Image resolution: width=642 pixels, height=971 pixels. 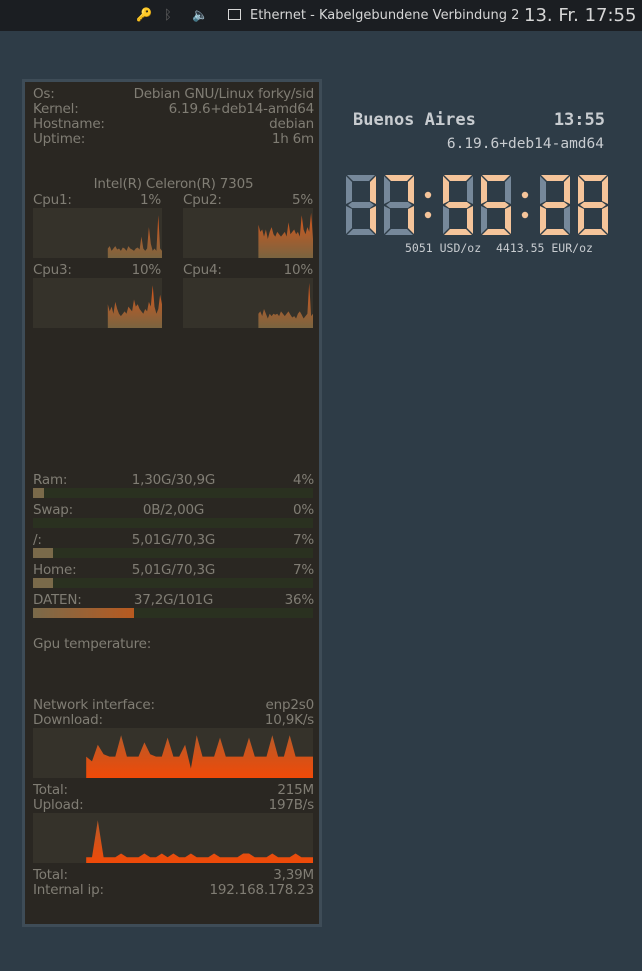 I want to click on iface-label: Network interface:, so click(x=94, y=705).